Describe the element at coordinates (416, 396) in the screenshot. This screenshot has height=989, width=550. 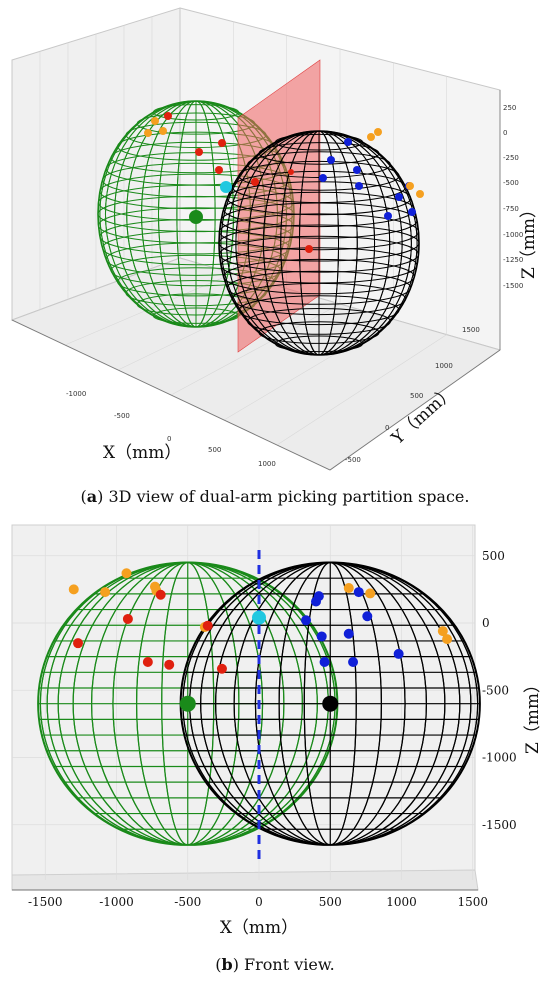
I see `y-tick: 500` at that location.